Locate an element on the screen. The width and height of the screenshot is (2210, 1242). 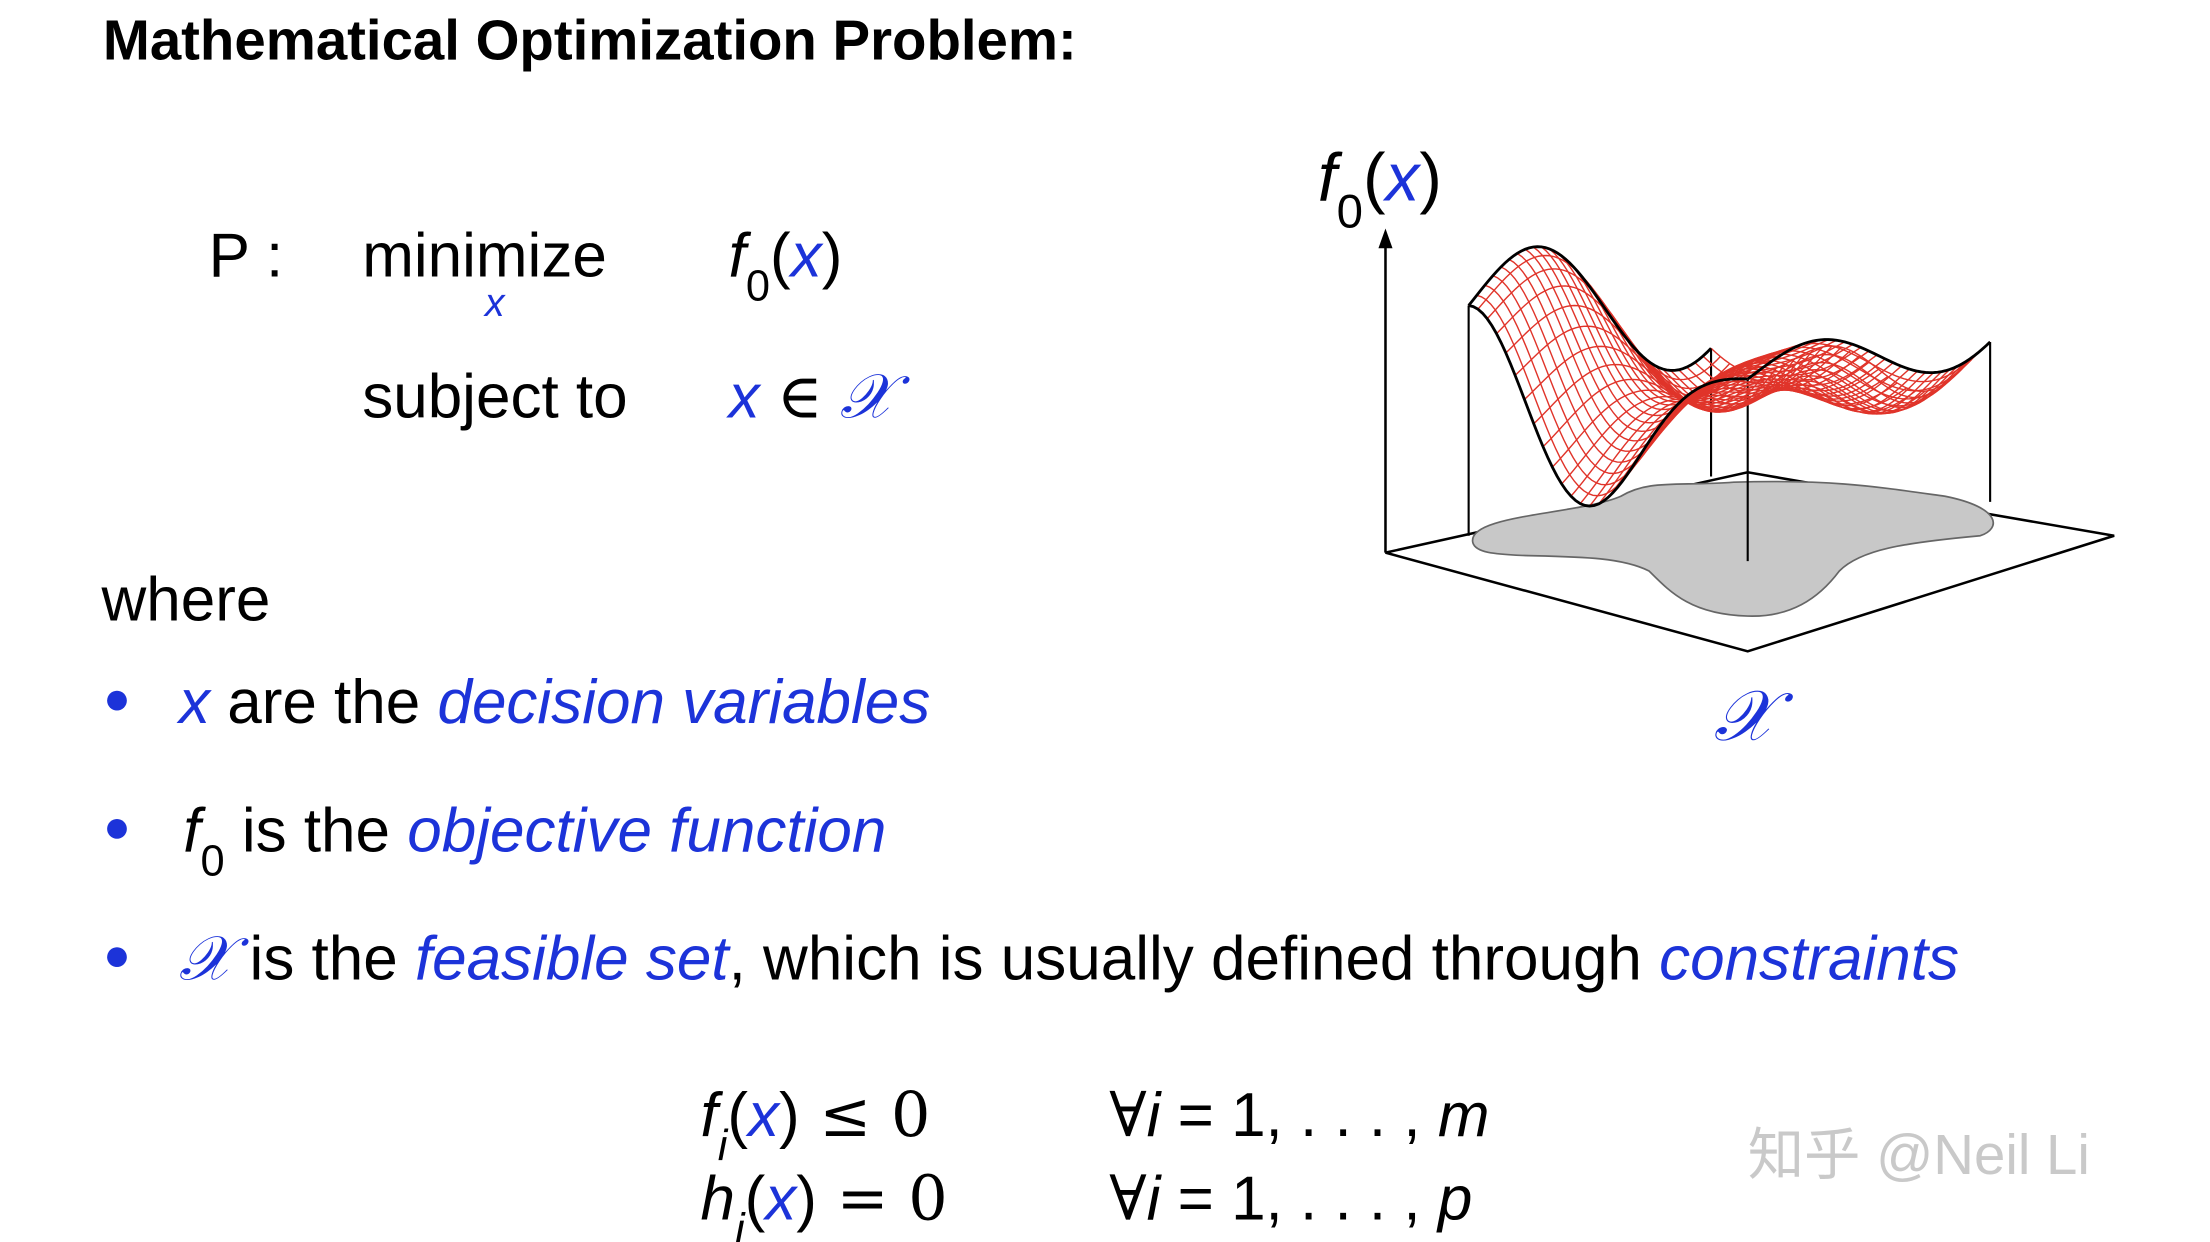
problem-name: P : is located at coordinates (246, 255).